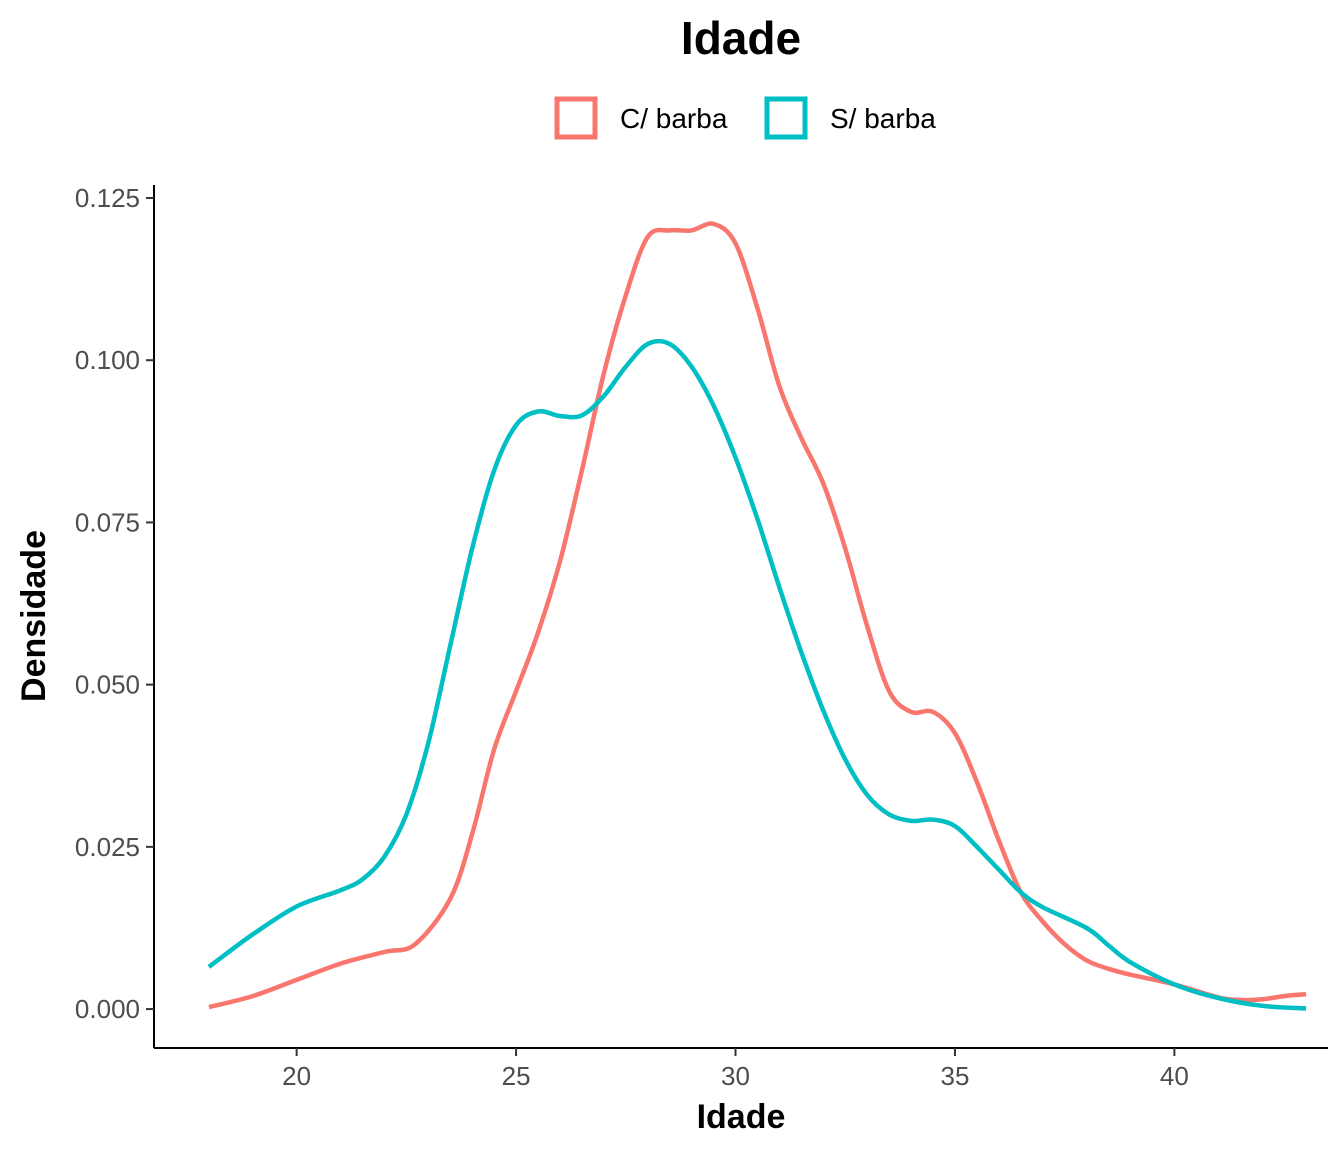 This screenshot has height=1152, width=1344. What do you see at coordinates (883, 118) in the screenshot?
I see `legend-label-s-barba: S/ barba` at bounding box center [883, 118].